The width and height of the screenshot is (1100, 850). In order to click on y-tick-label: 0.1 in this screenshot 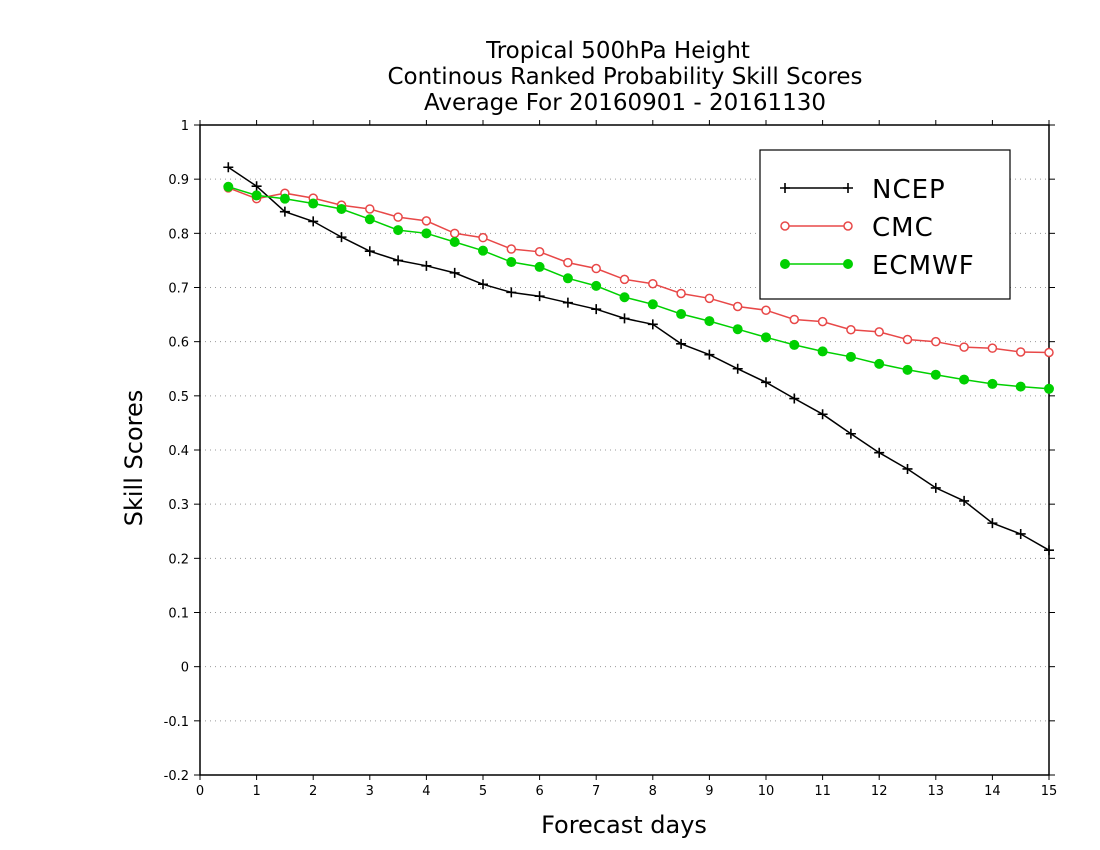, I will do `click(178, 614)`.